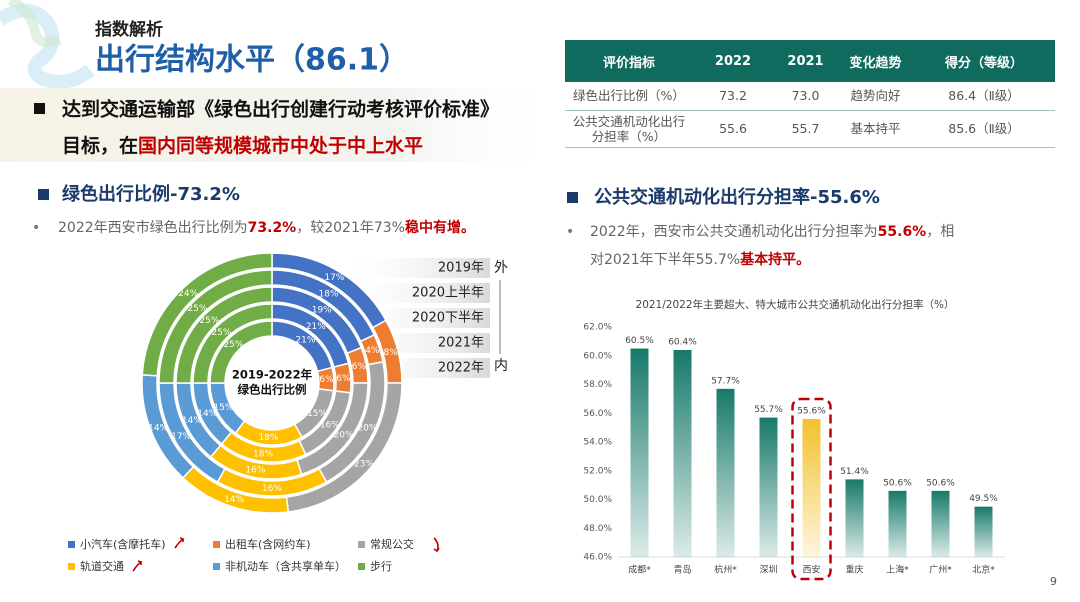  I want to click on x-tick-label: 广州*, so click(940, 570).